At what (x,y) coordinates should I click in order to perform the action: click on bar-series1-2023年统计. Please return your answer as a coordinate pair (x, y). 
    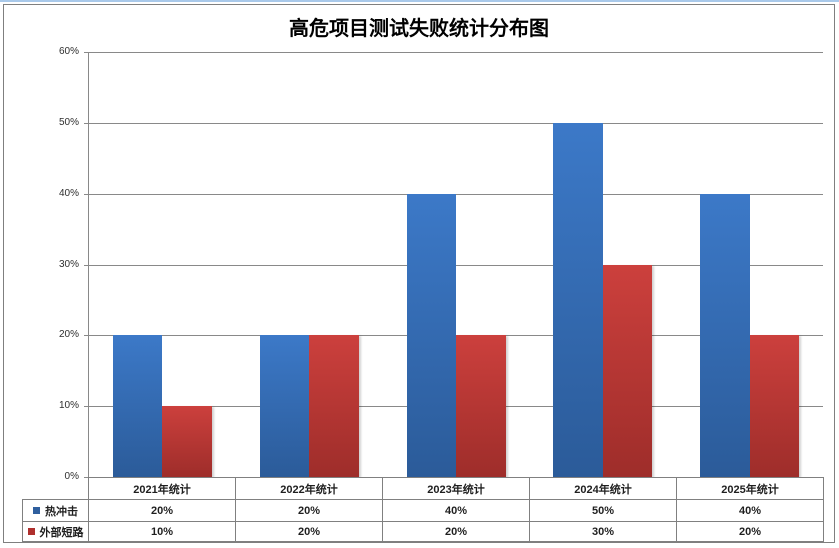
    Looking at the image, I should click on (431, 335).